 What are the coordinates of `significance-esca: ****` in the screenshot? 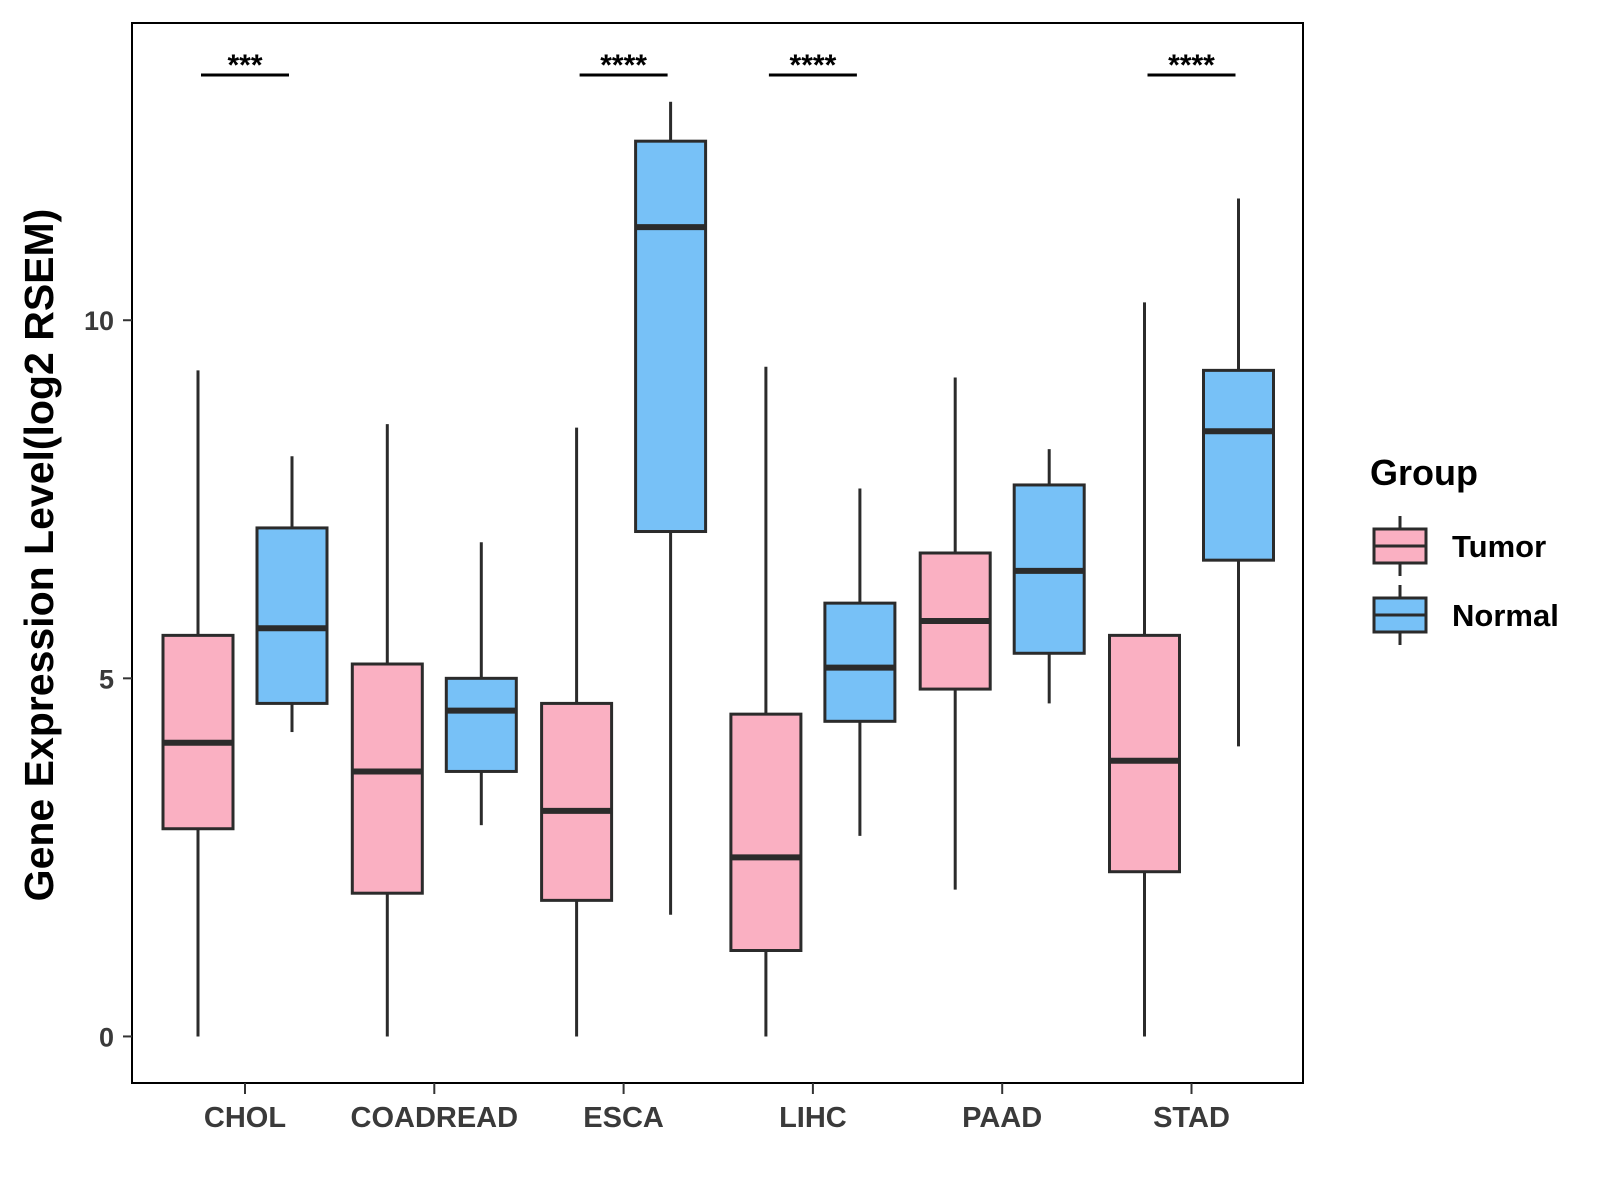 It's located at (623, 65).